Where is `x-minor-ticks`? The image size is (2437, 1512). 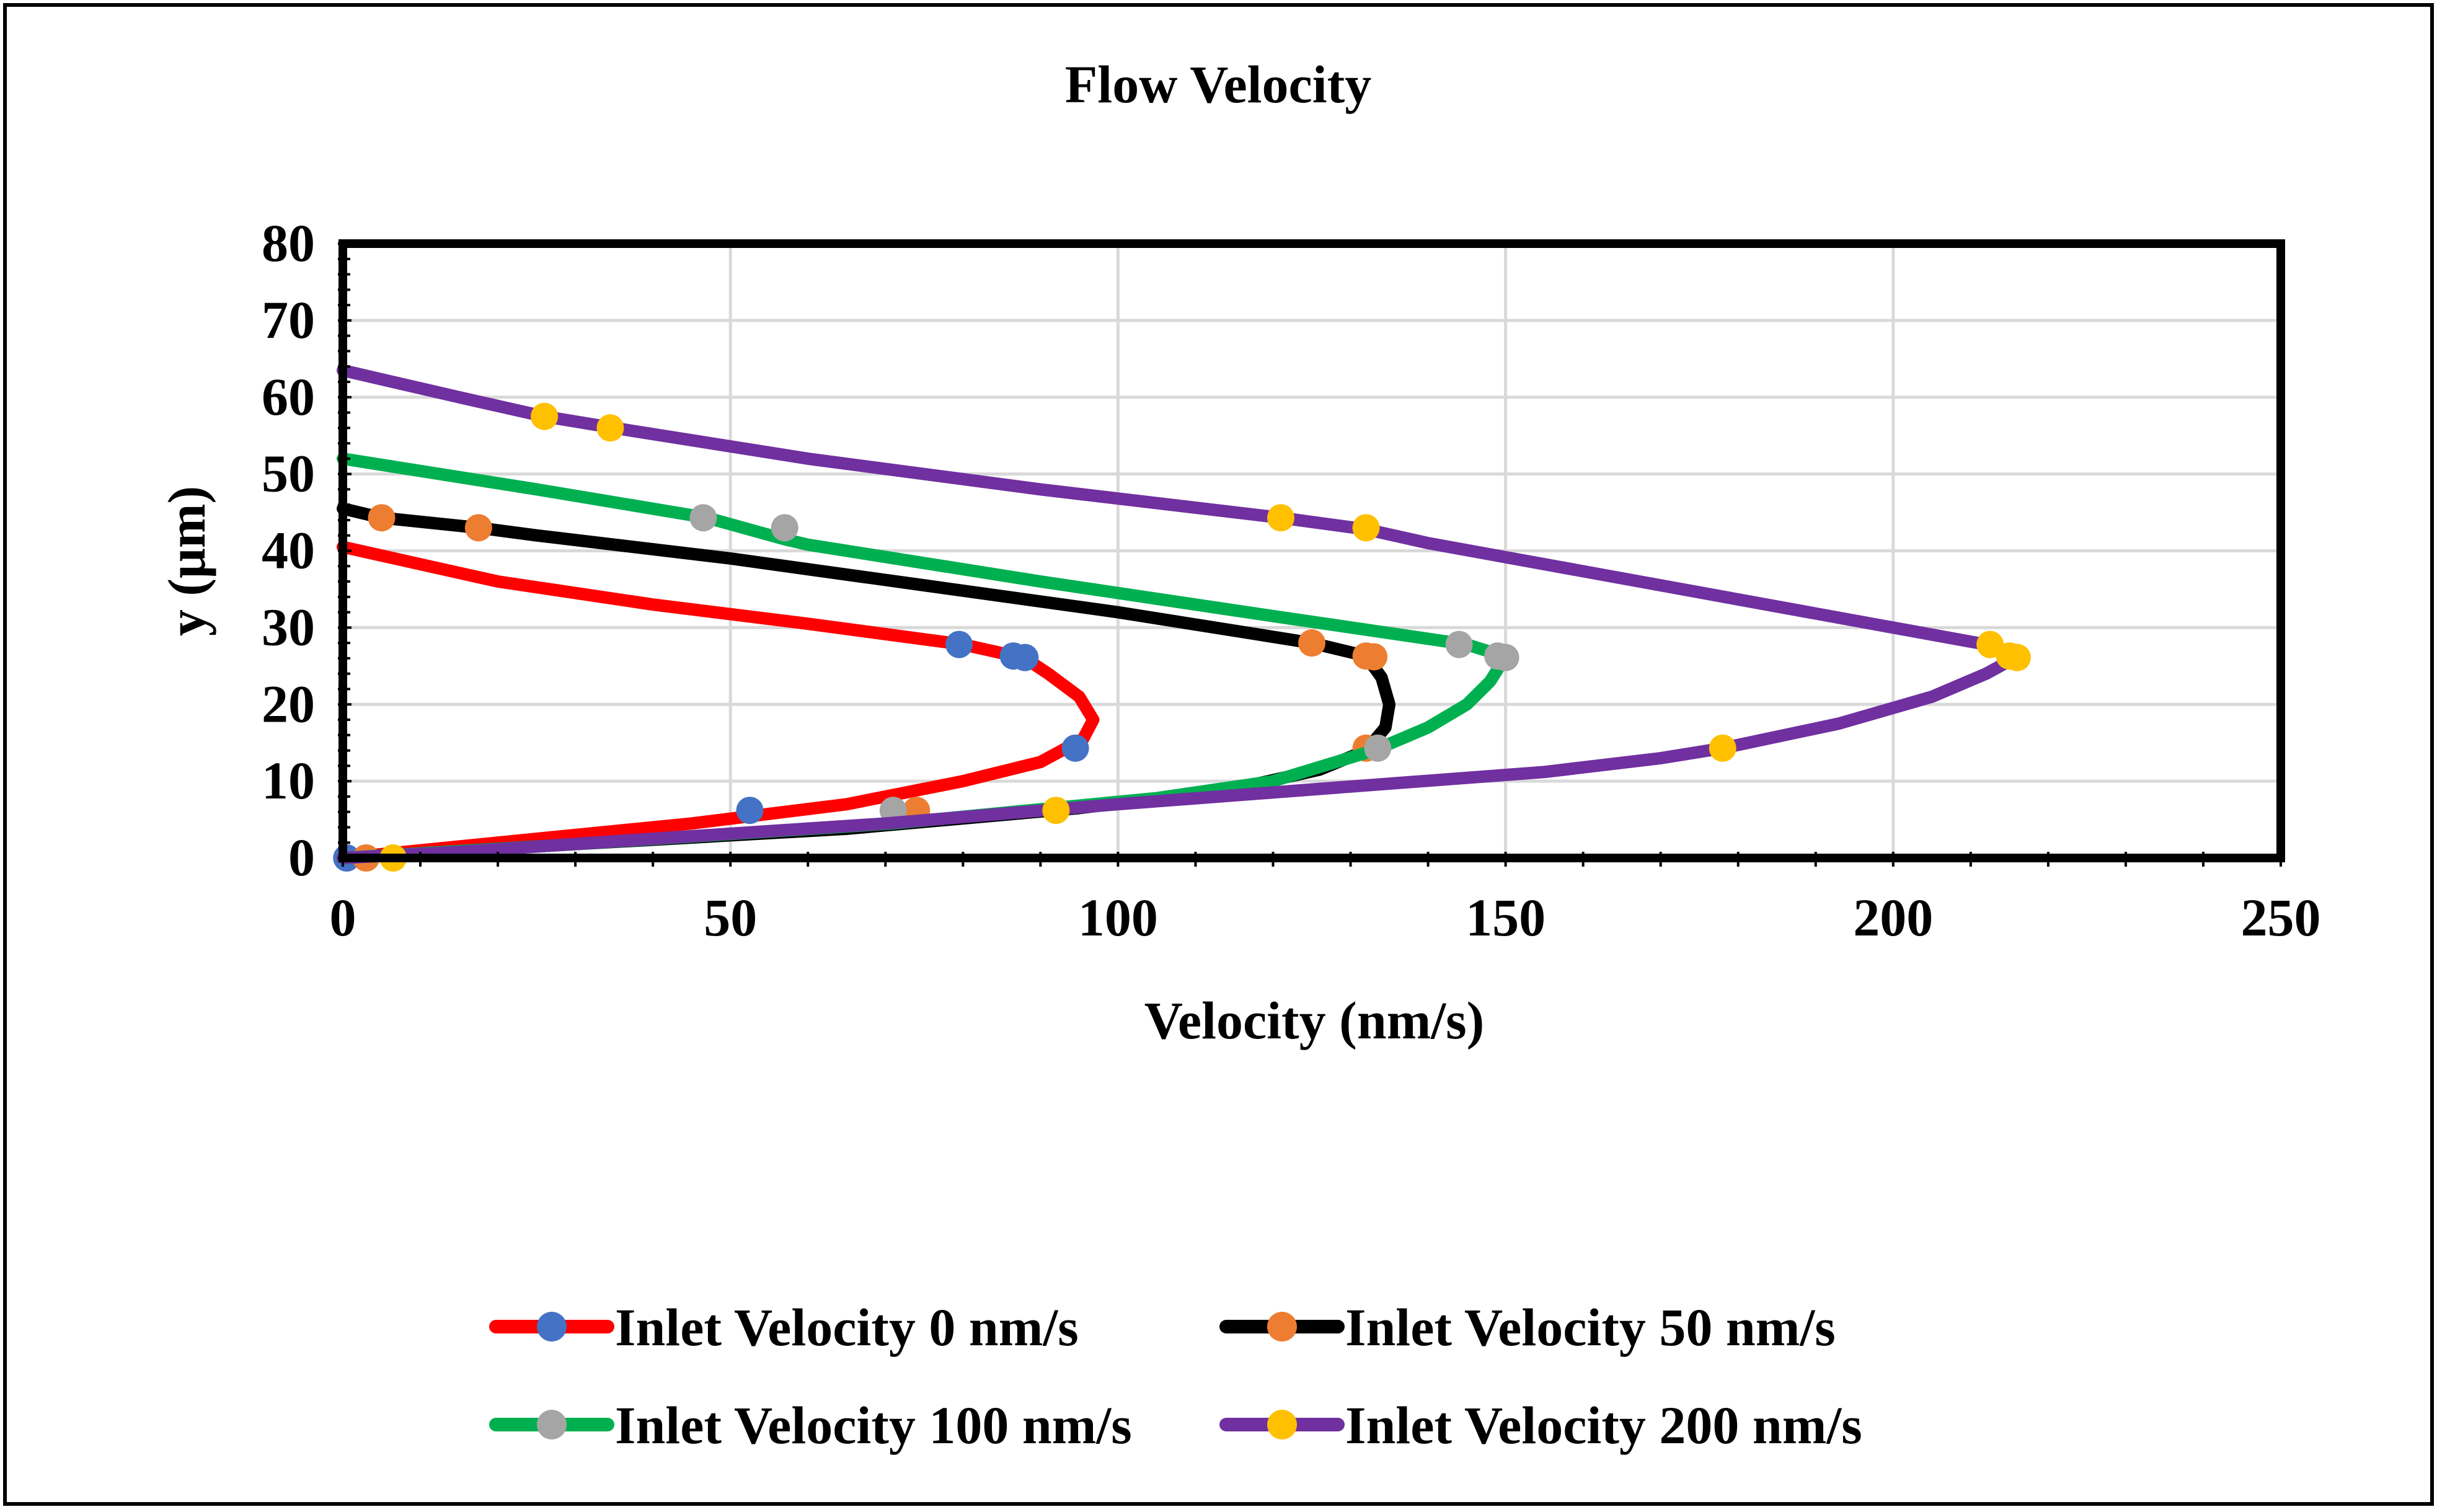
x-minor-ticks is located at coordinates (1312, 859).